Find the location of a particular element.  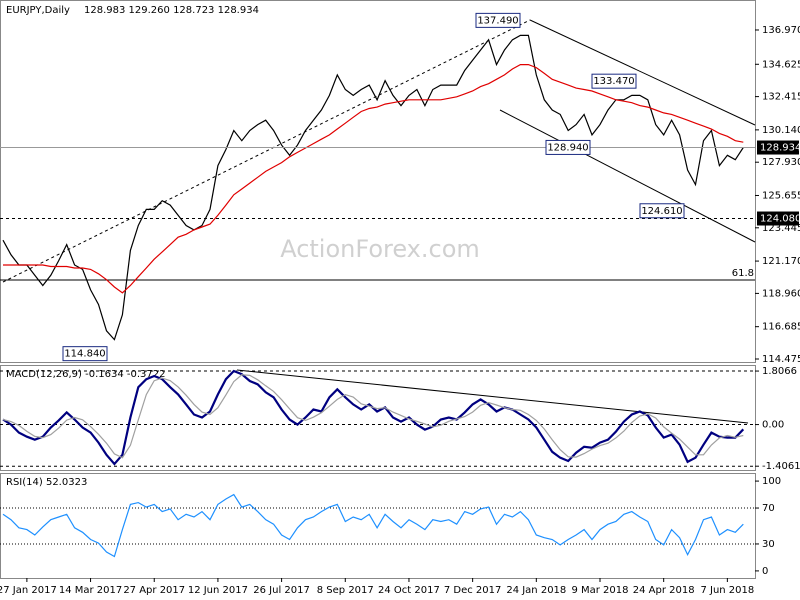

x-tick-label: 12 Jun 2017 is located at coordinates (218, 590).